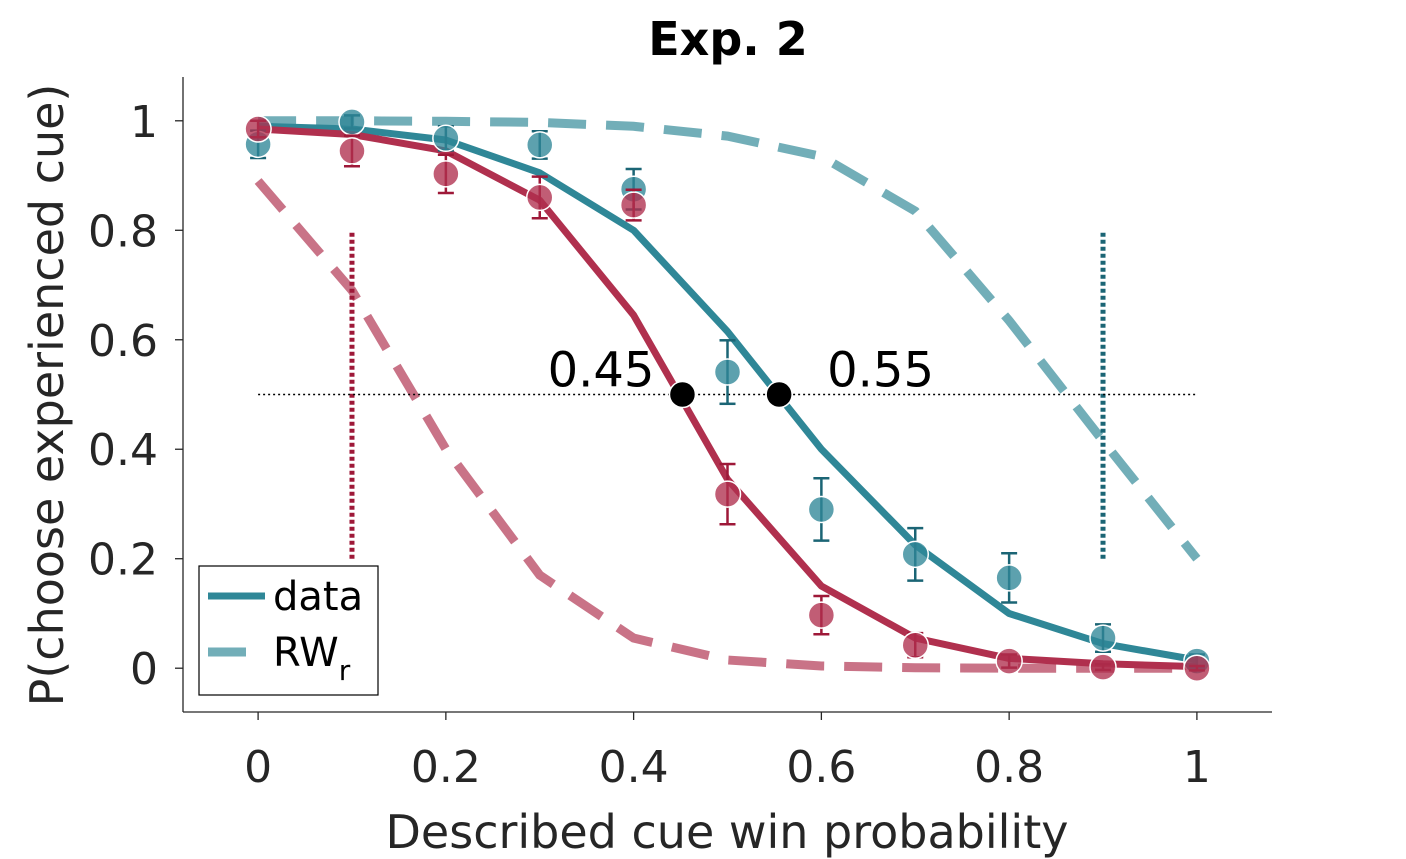 This screenshot has height=859, width=1406. I want to click on legend-box, so click(288, 630).